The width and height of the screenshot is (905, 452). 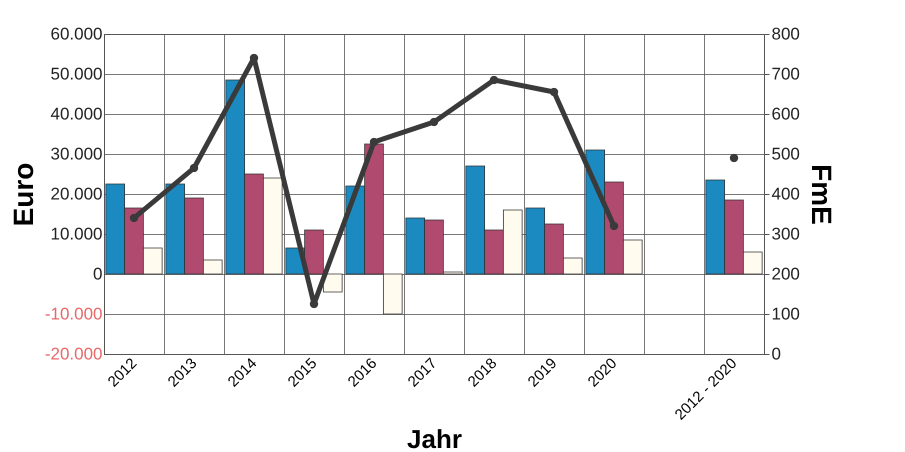 What do you see at coordinates (76, 34) in the screenshot?
I see `y-tick-label: 60.000` at bounding box center [76, 34].